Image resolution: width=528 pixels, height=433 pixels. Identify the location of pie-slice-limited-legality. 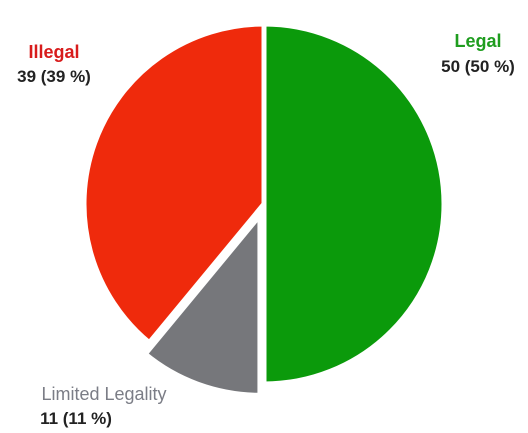
(202, 305).